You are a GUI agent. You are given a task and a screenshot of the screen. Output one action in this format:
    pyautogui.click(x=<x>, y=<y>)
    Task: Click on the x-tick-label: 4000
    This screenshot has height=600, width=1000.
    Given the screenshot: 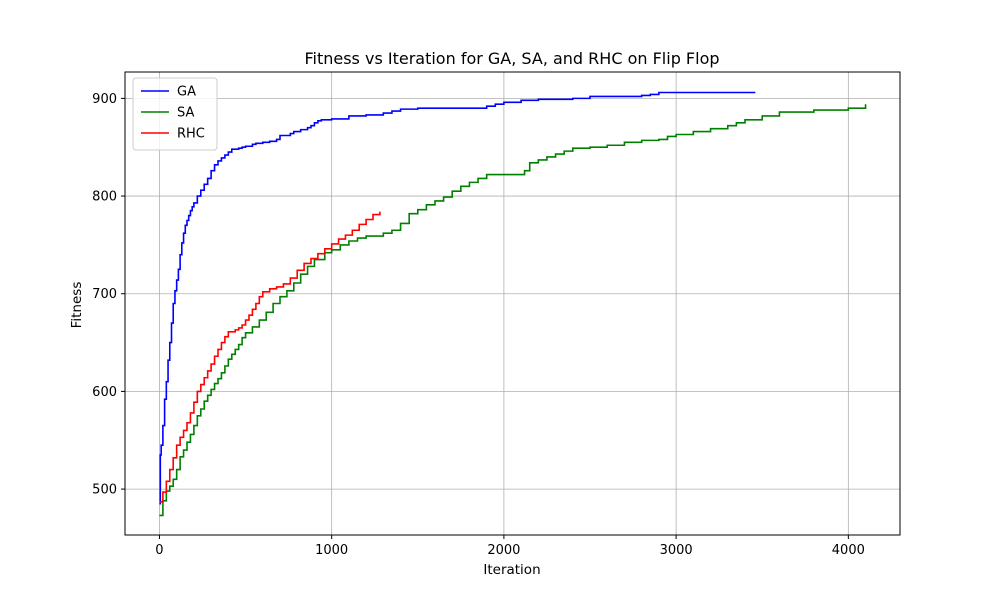 What is the action you would take?
    pyautogui.click(x=848, y=550)
    